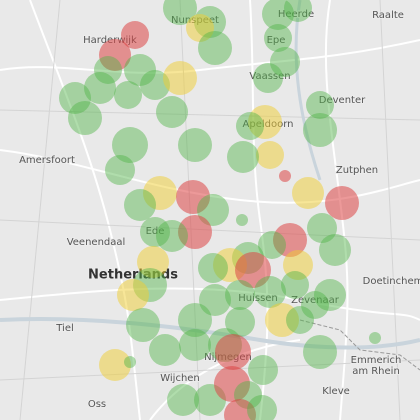 The height and width of the screenshot is (420, 420). I want to click on border, so click(359, 345).